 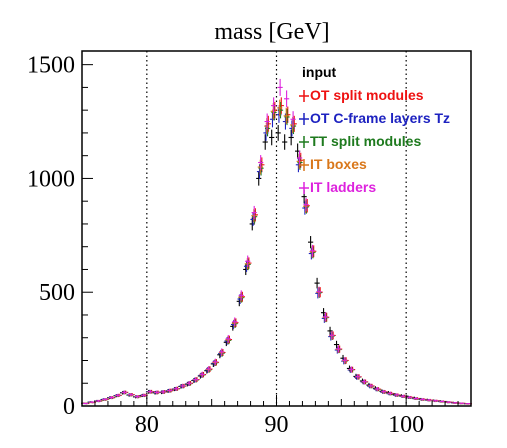 I want to click on legend-item: OT split modules, so click(x=361, y=95).